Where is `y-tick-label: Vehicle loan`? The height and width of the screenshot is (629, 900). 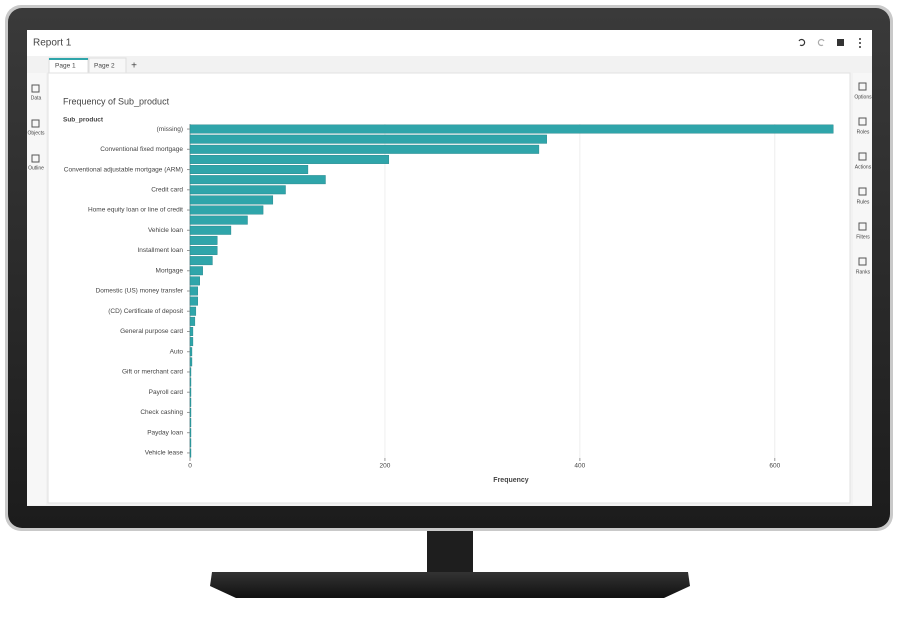
y-tick-label: Vehicle loan is located at coordinates (165, 230).